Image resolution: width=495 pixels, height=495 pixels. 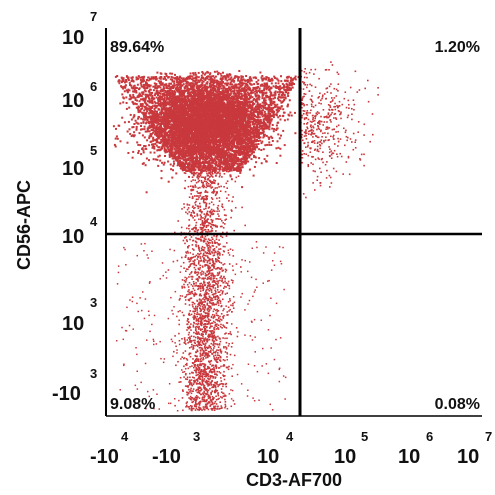 I want to click on x-tick-label: 10 7, so click(x=474, y=448).